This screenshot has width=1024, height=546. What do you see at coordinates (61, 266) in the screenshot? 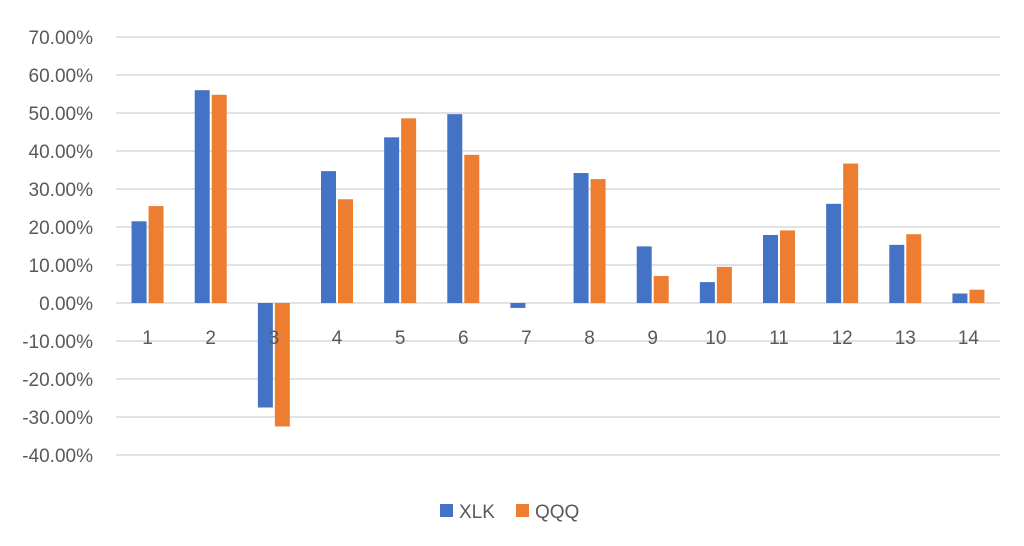
I see `y-tick-label: 10.00%` at bounding box center [61, 266].